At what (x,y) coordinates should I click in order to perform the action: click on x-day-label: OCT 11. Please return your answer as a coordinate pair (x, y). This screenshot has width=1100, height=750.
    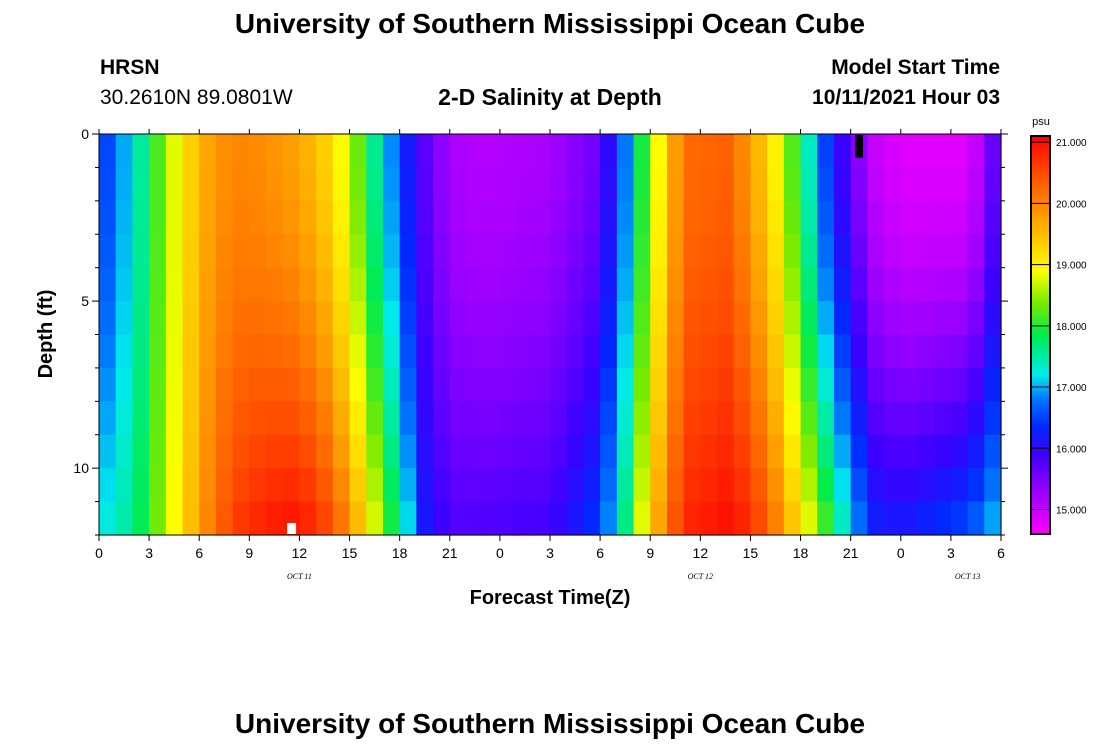
    Looking at the image, I should click on (299, 576).